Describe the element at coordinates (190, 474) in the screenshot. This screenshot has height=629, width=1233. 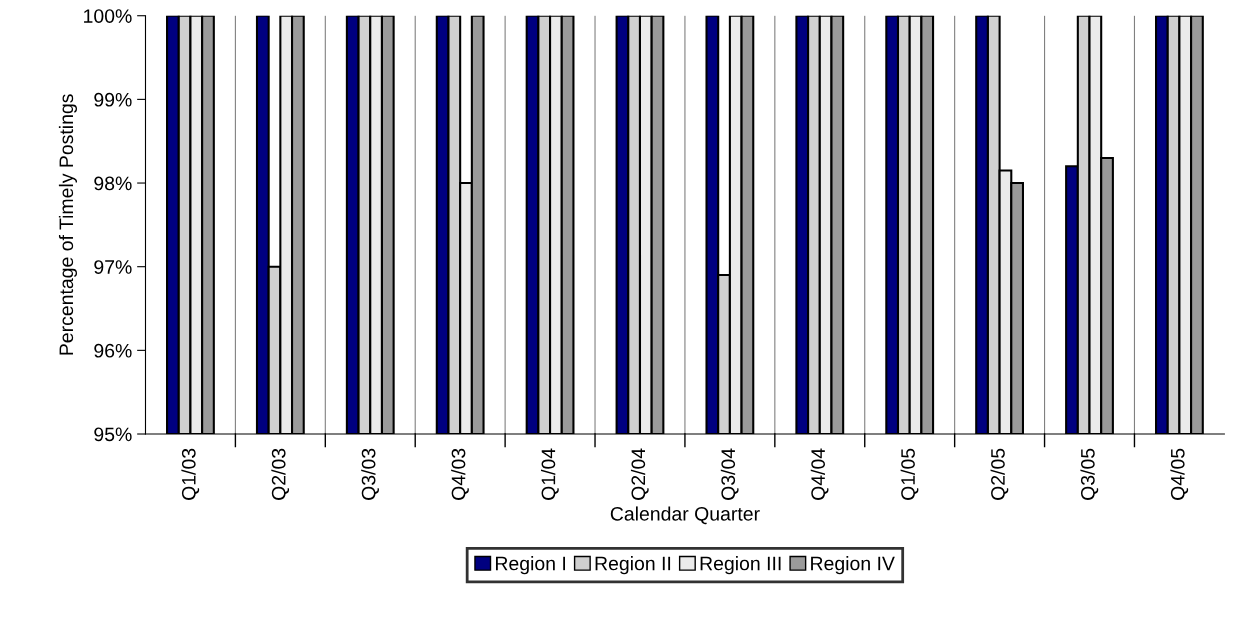
I see `x-tick-label: Q1/03` at that location.